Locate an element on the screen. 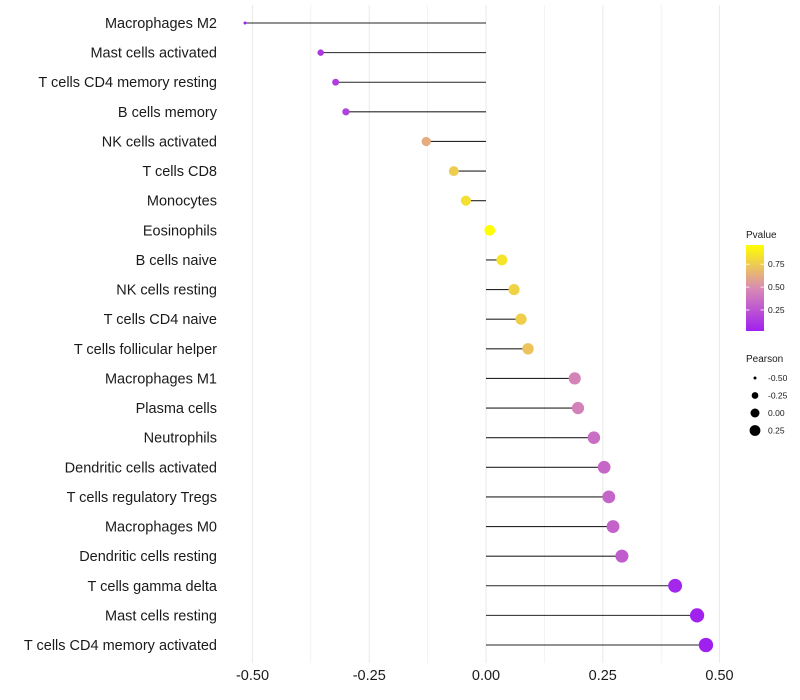 The width and height of the screenshot is (800, 700). size-legend-label: 0.25 is located at coordinates (776, 431).